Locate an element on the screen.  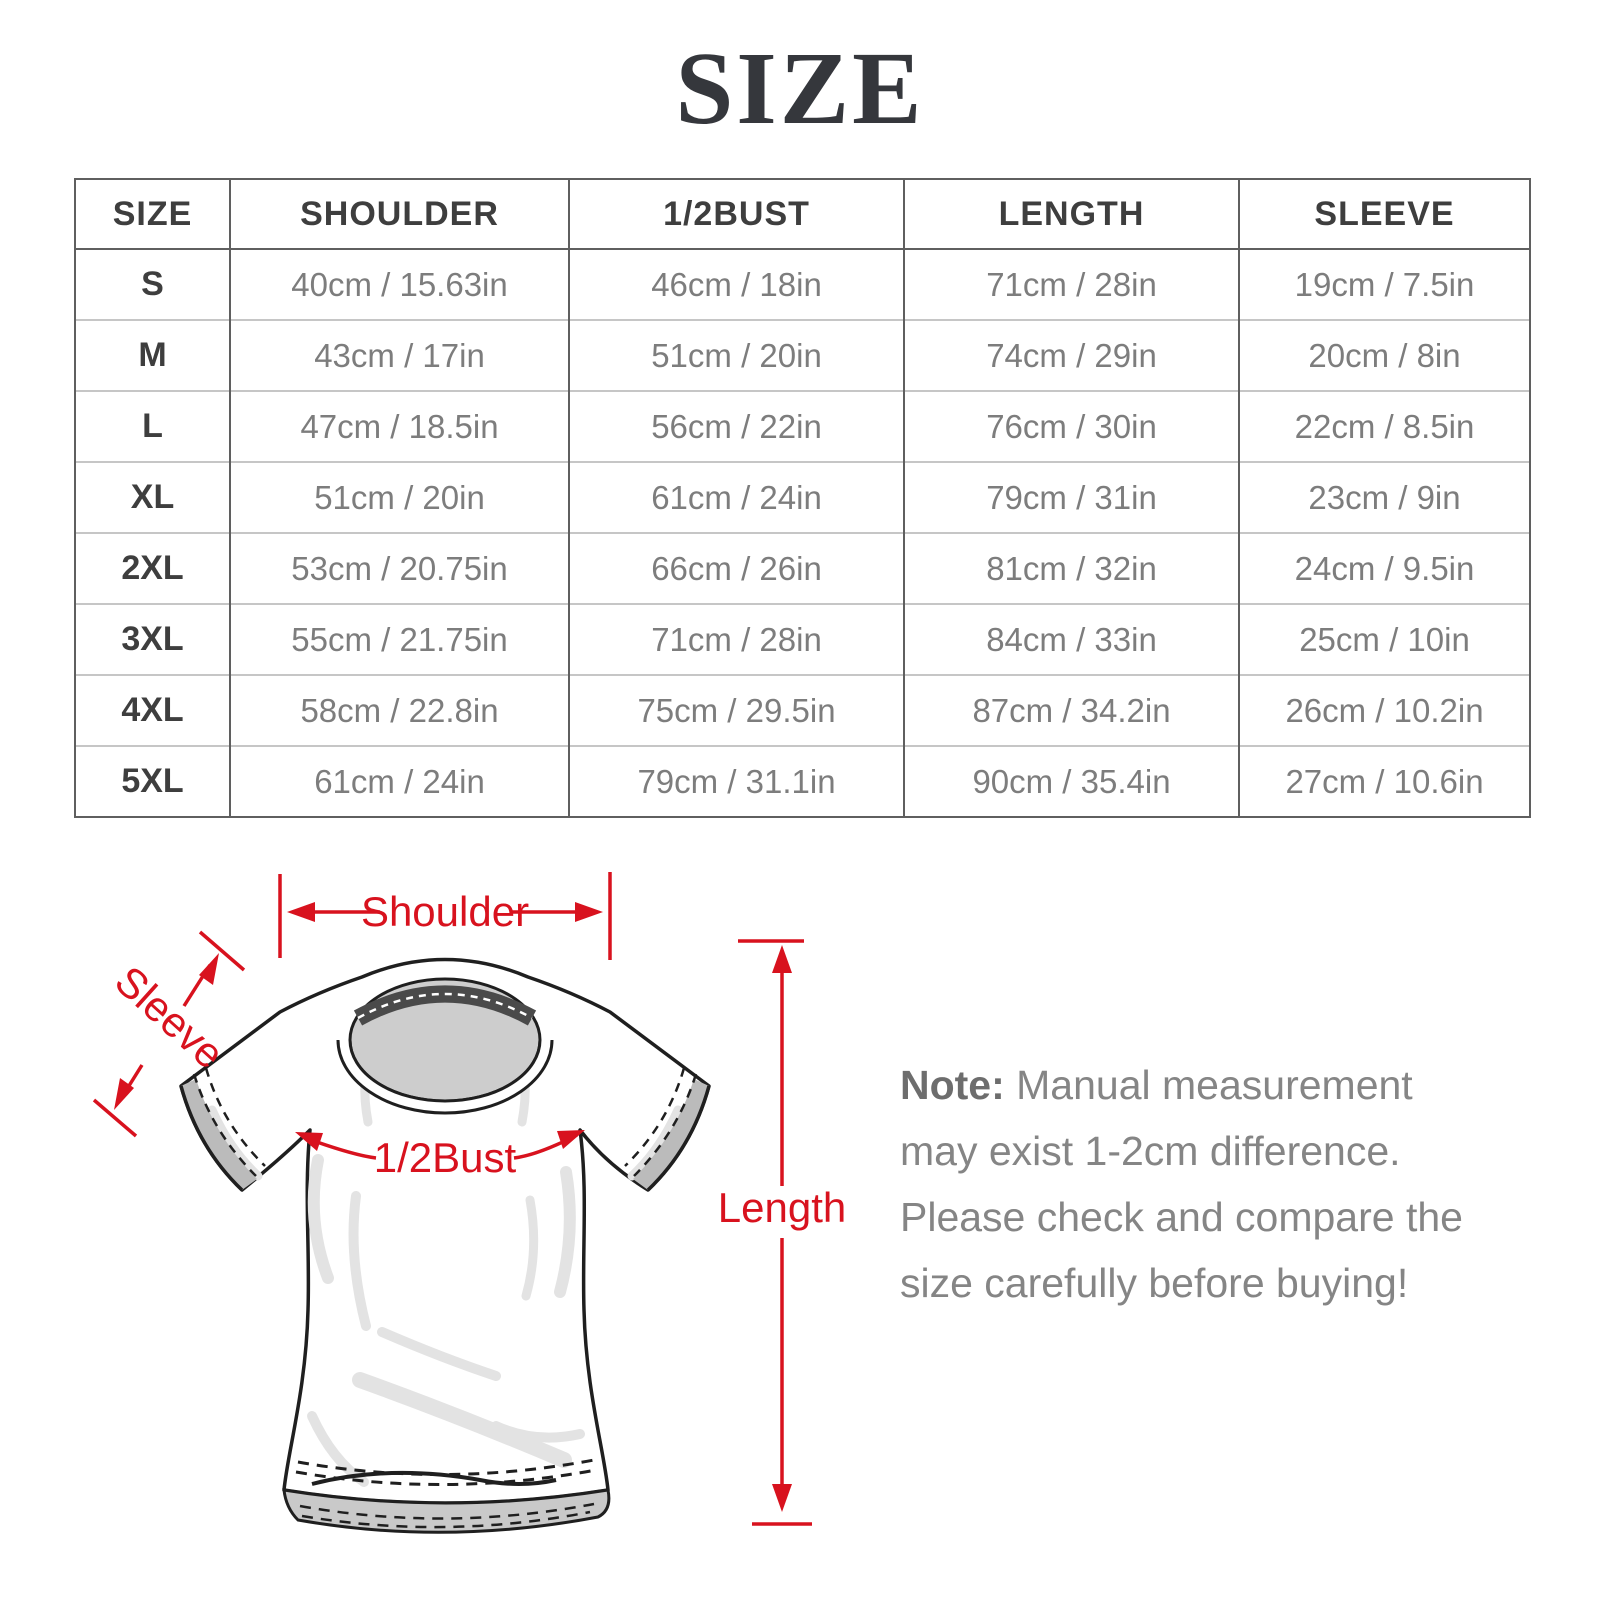
cell-length: 87cm / 34.2in is located at coordinates (1071, 710).